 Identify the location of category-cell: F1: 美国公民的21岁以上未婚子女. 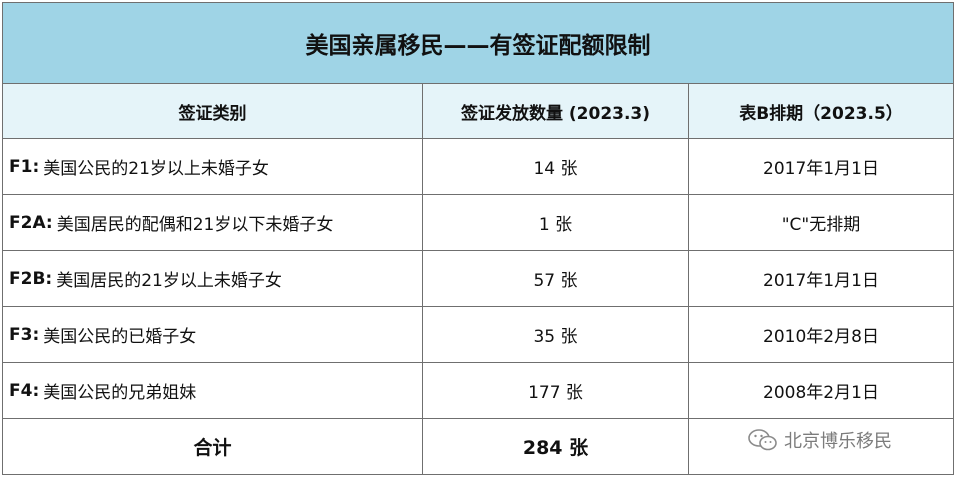
(213, 167).